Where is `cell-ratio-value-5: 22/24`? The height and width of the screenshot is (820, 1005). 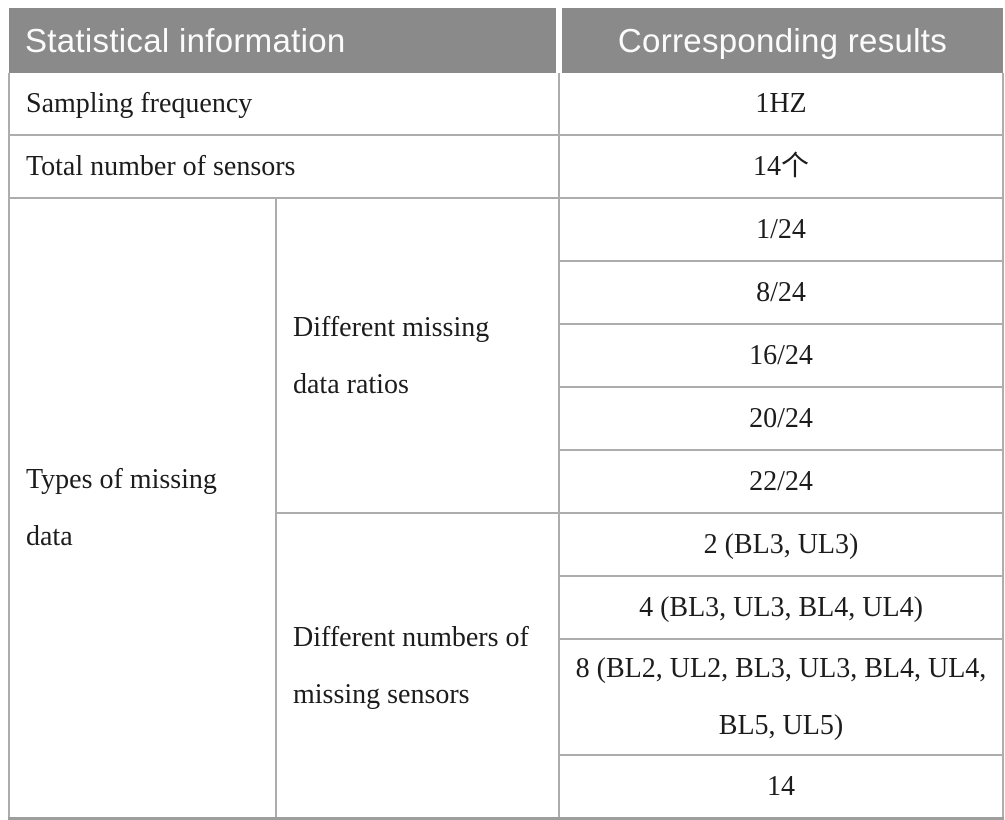 cell-ratio-value-5: 22/24 is located at coordinates (781, 481).